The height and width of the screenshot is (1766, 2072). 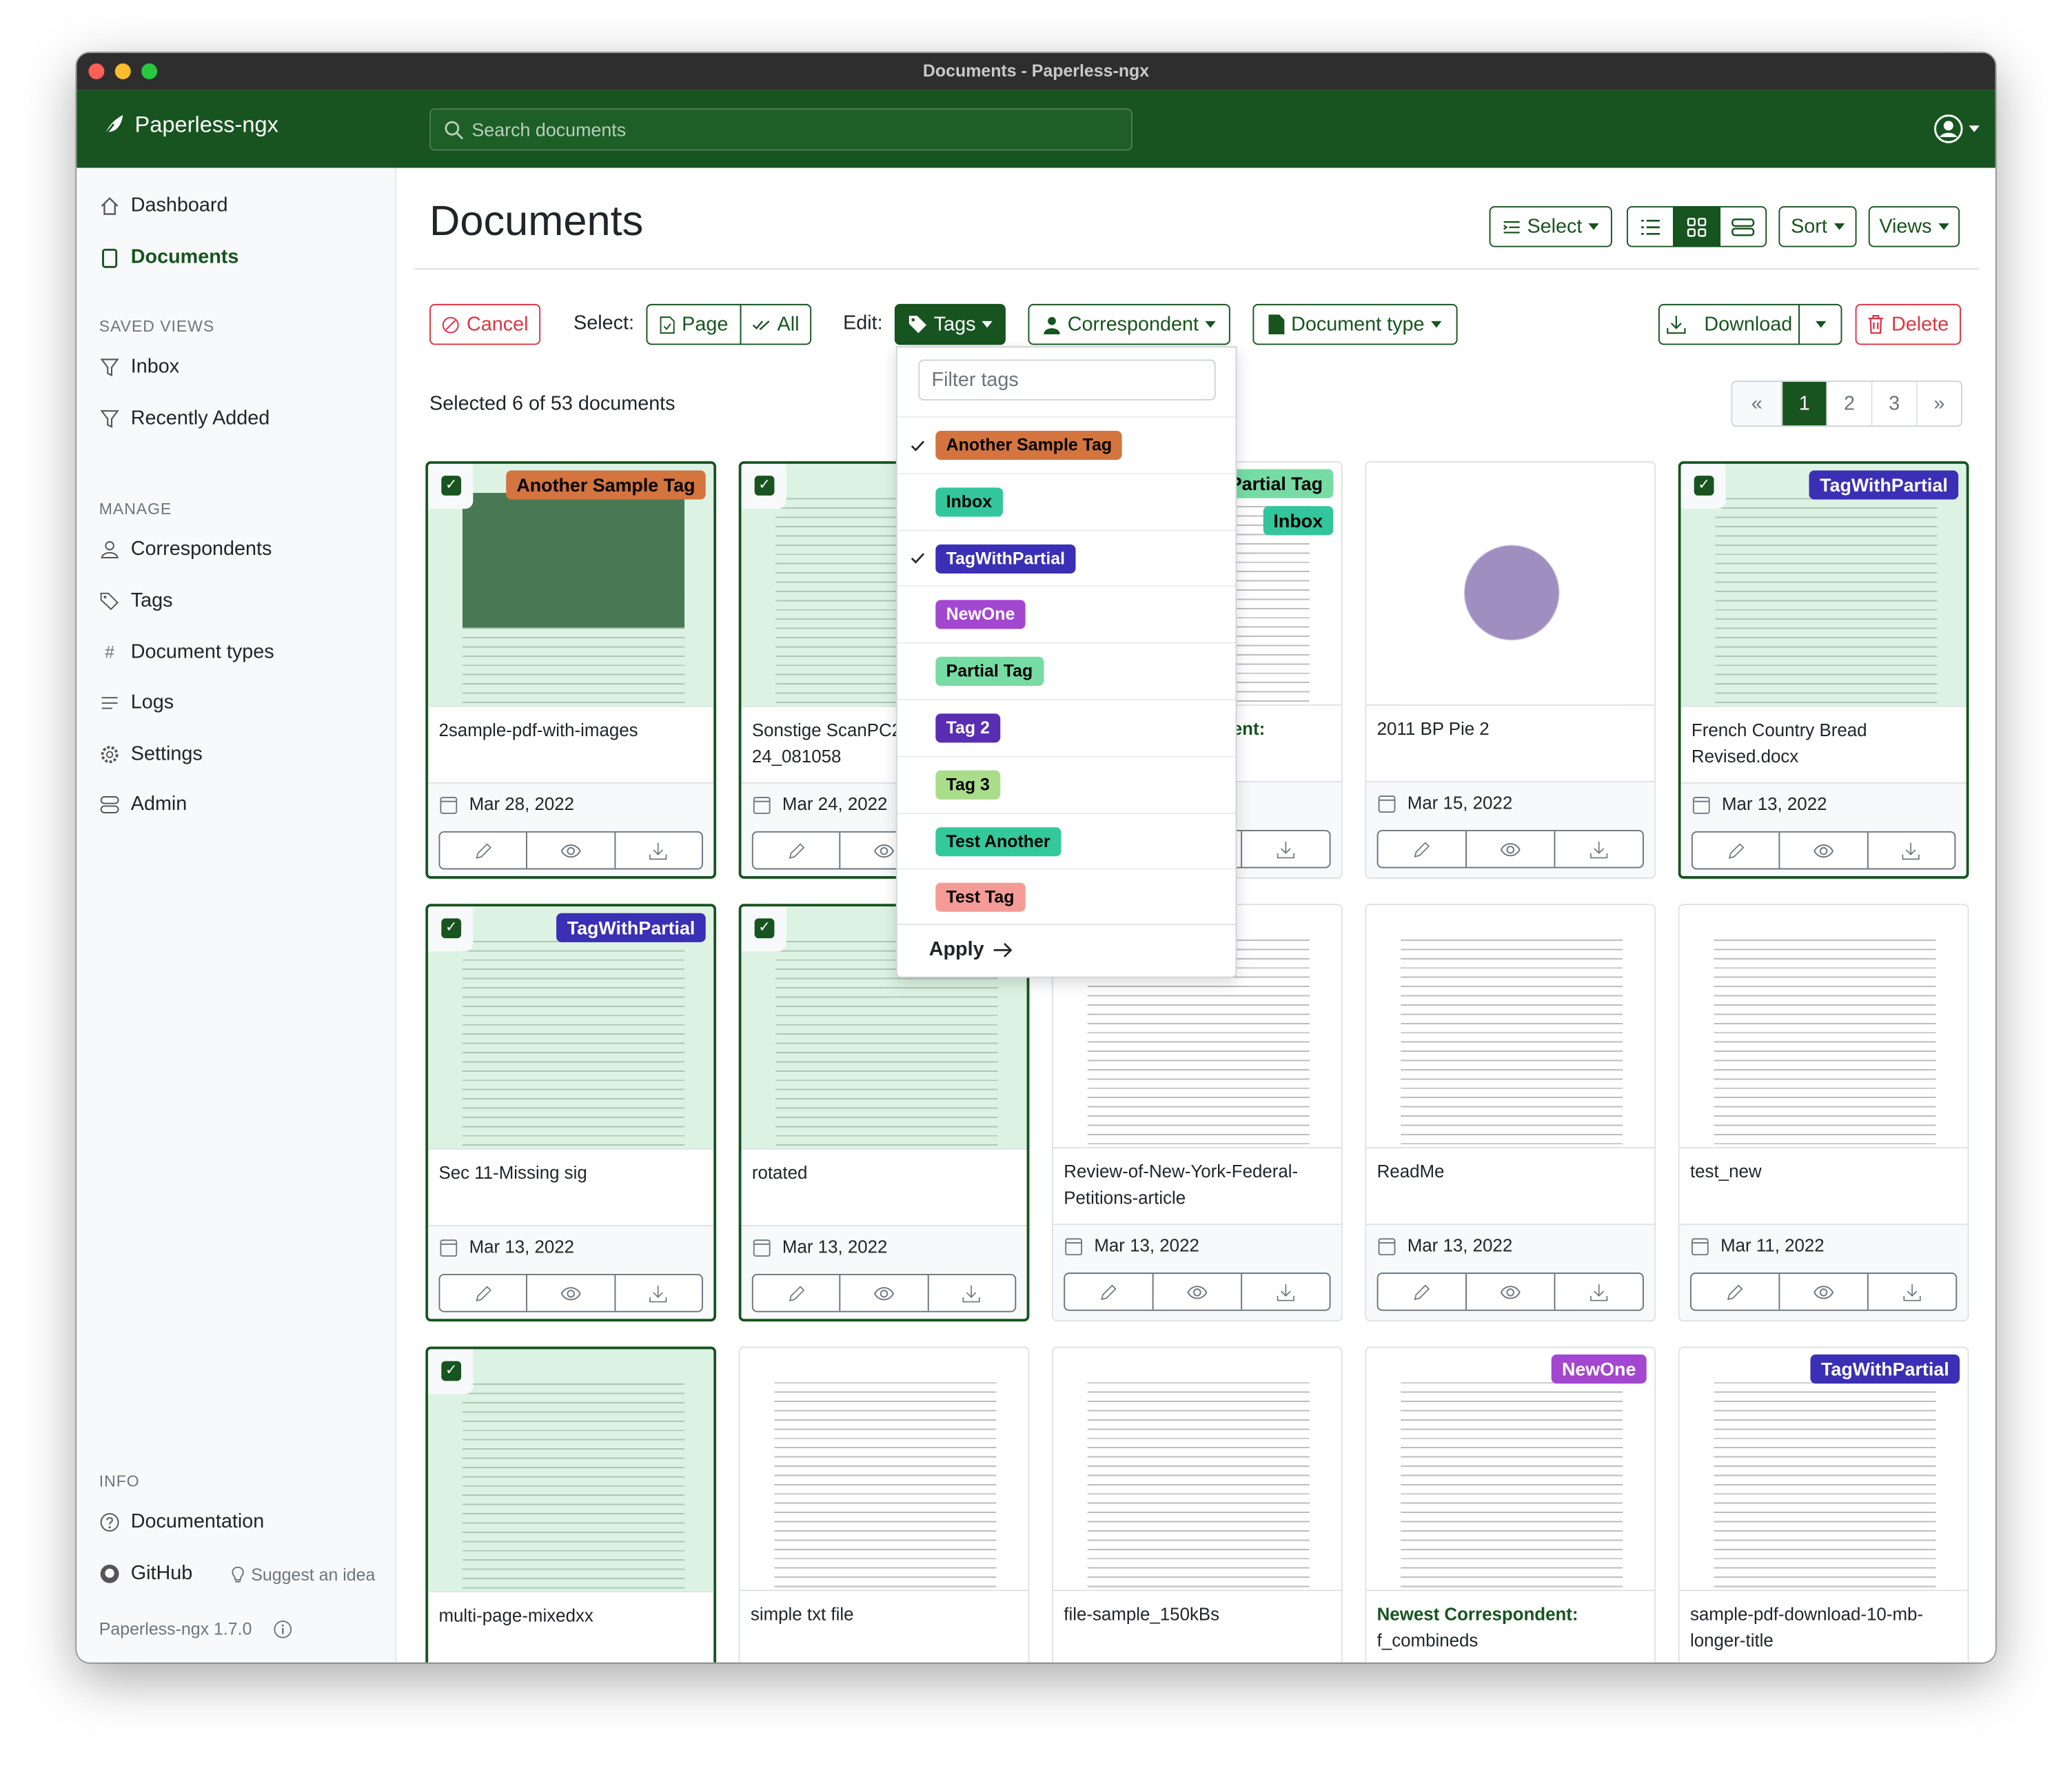 What do you see at coordinates (123, 71) in the screenshot?
I see `minimize-window-button` at bounding box center [123, 71].